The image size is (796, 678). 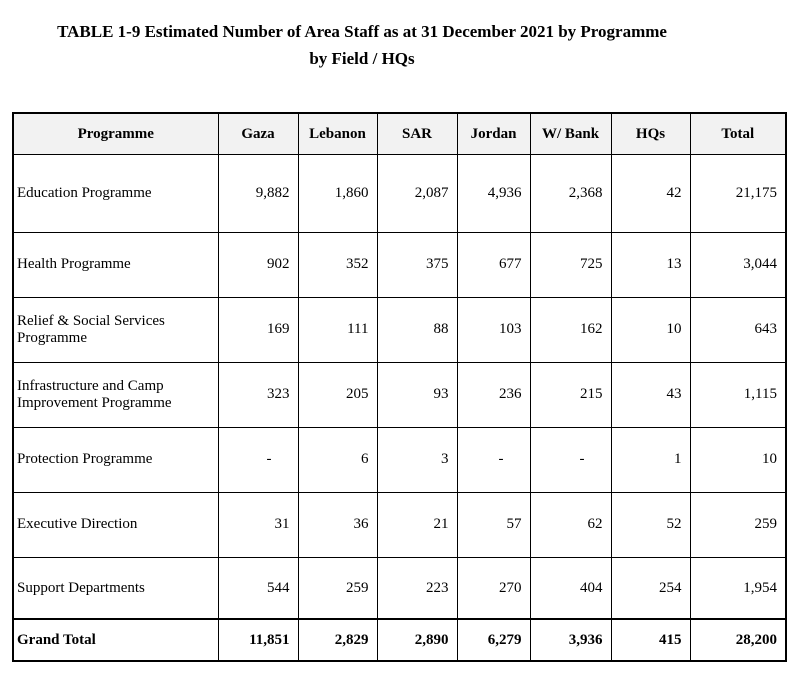 I want to click on value-cell: 6, so click(x=337, y=459).